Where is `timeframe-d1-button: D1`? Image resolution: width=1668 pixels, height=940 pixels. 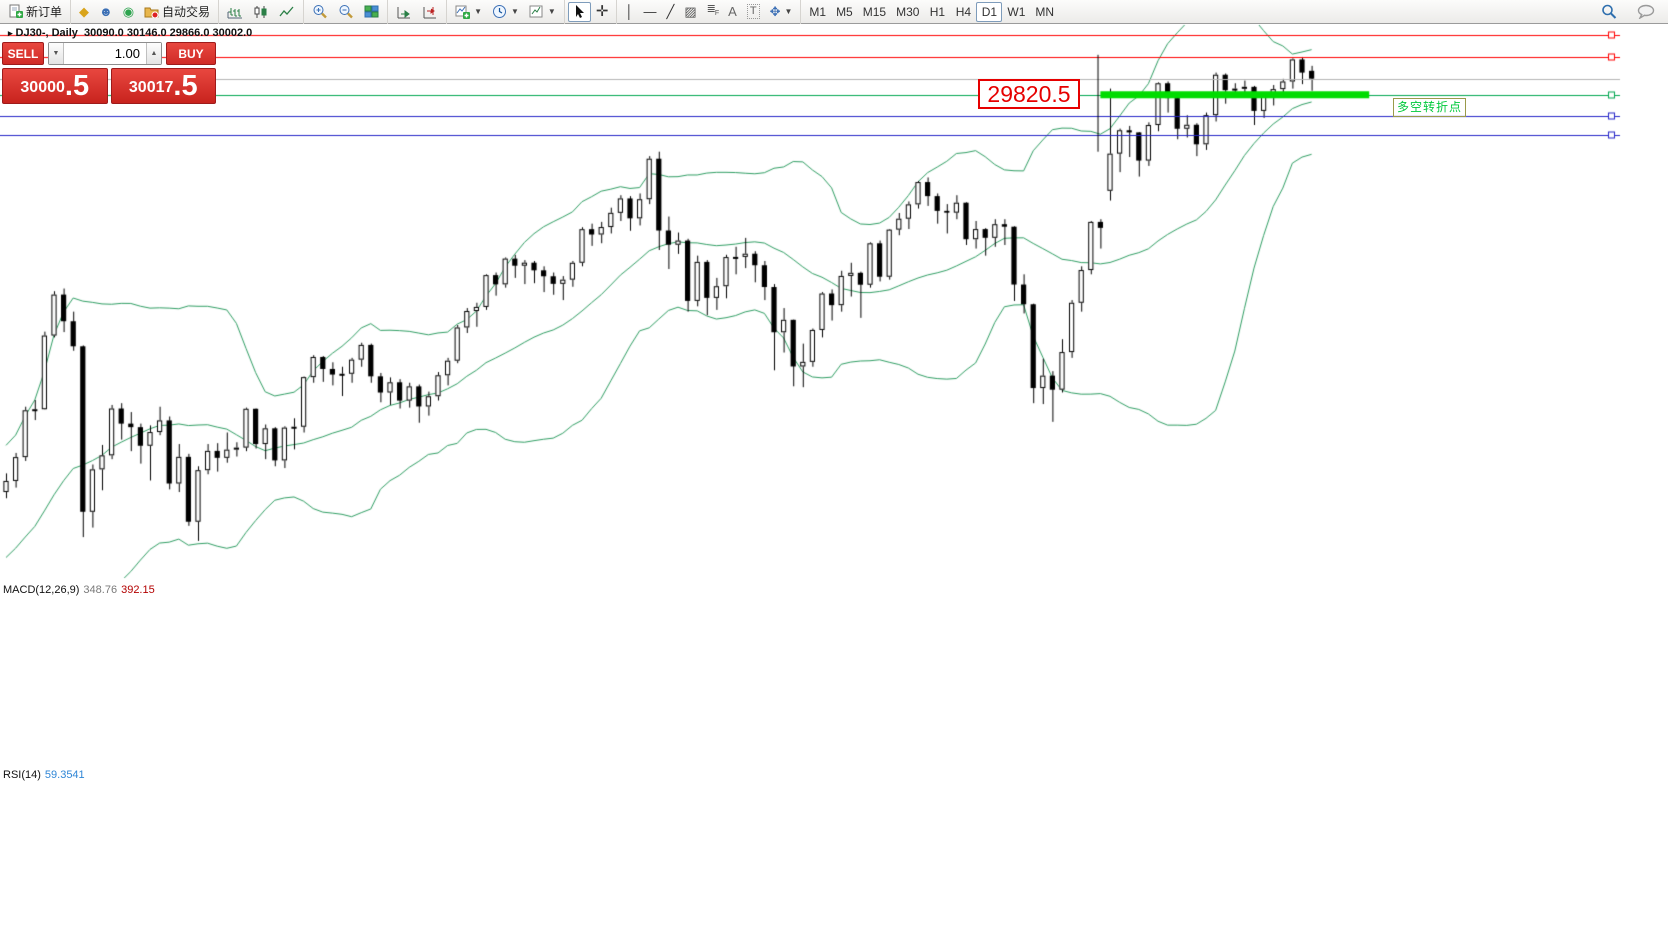 timeframe-d1-button: D1 is located at coordinates (989, 11).